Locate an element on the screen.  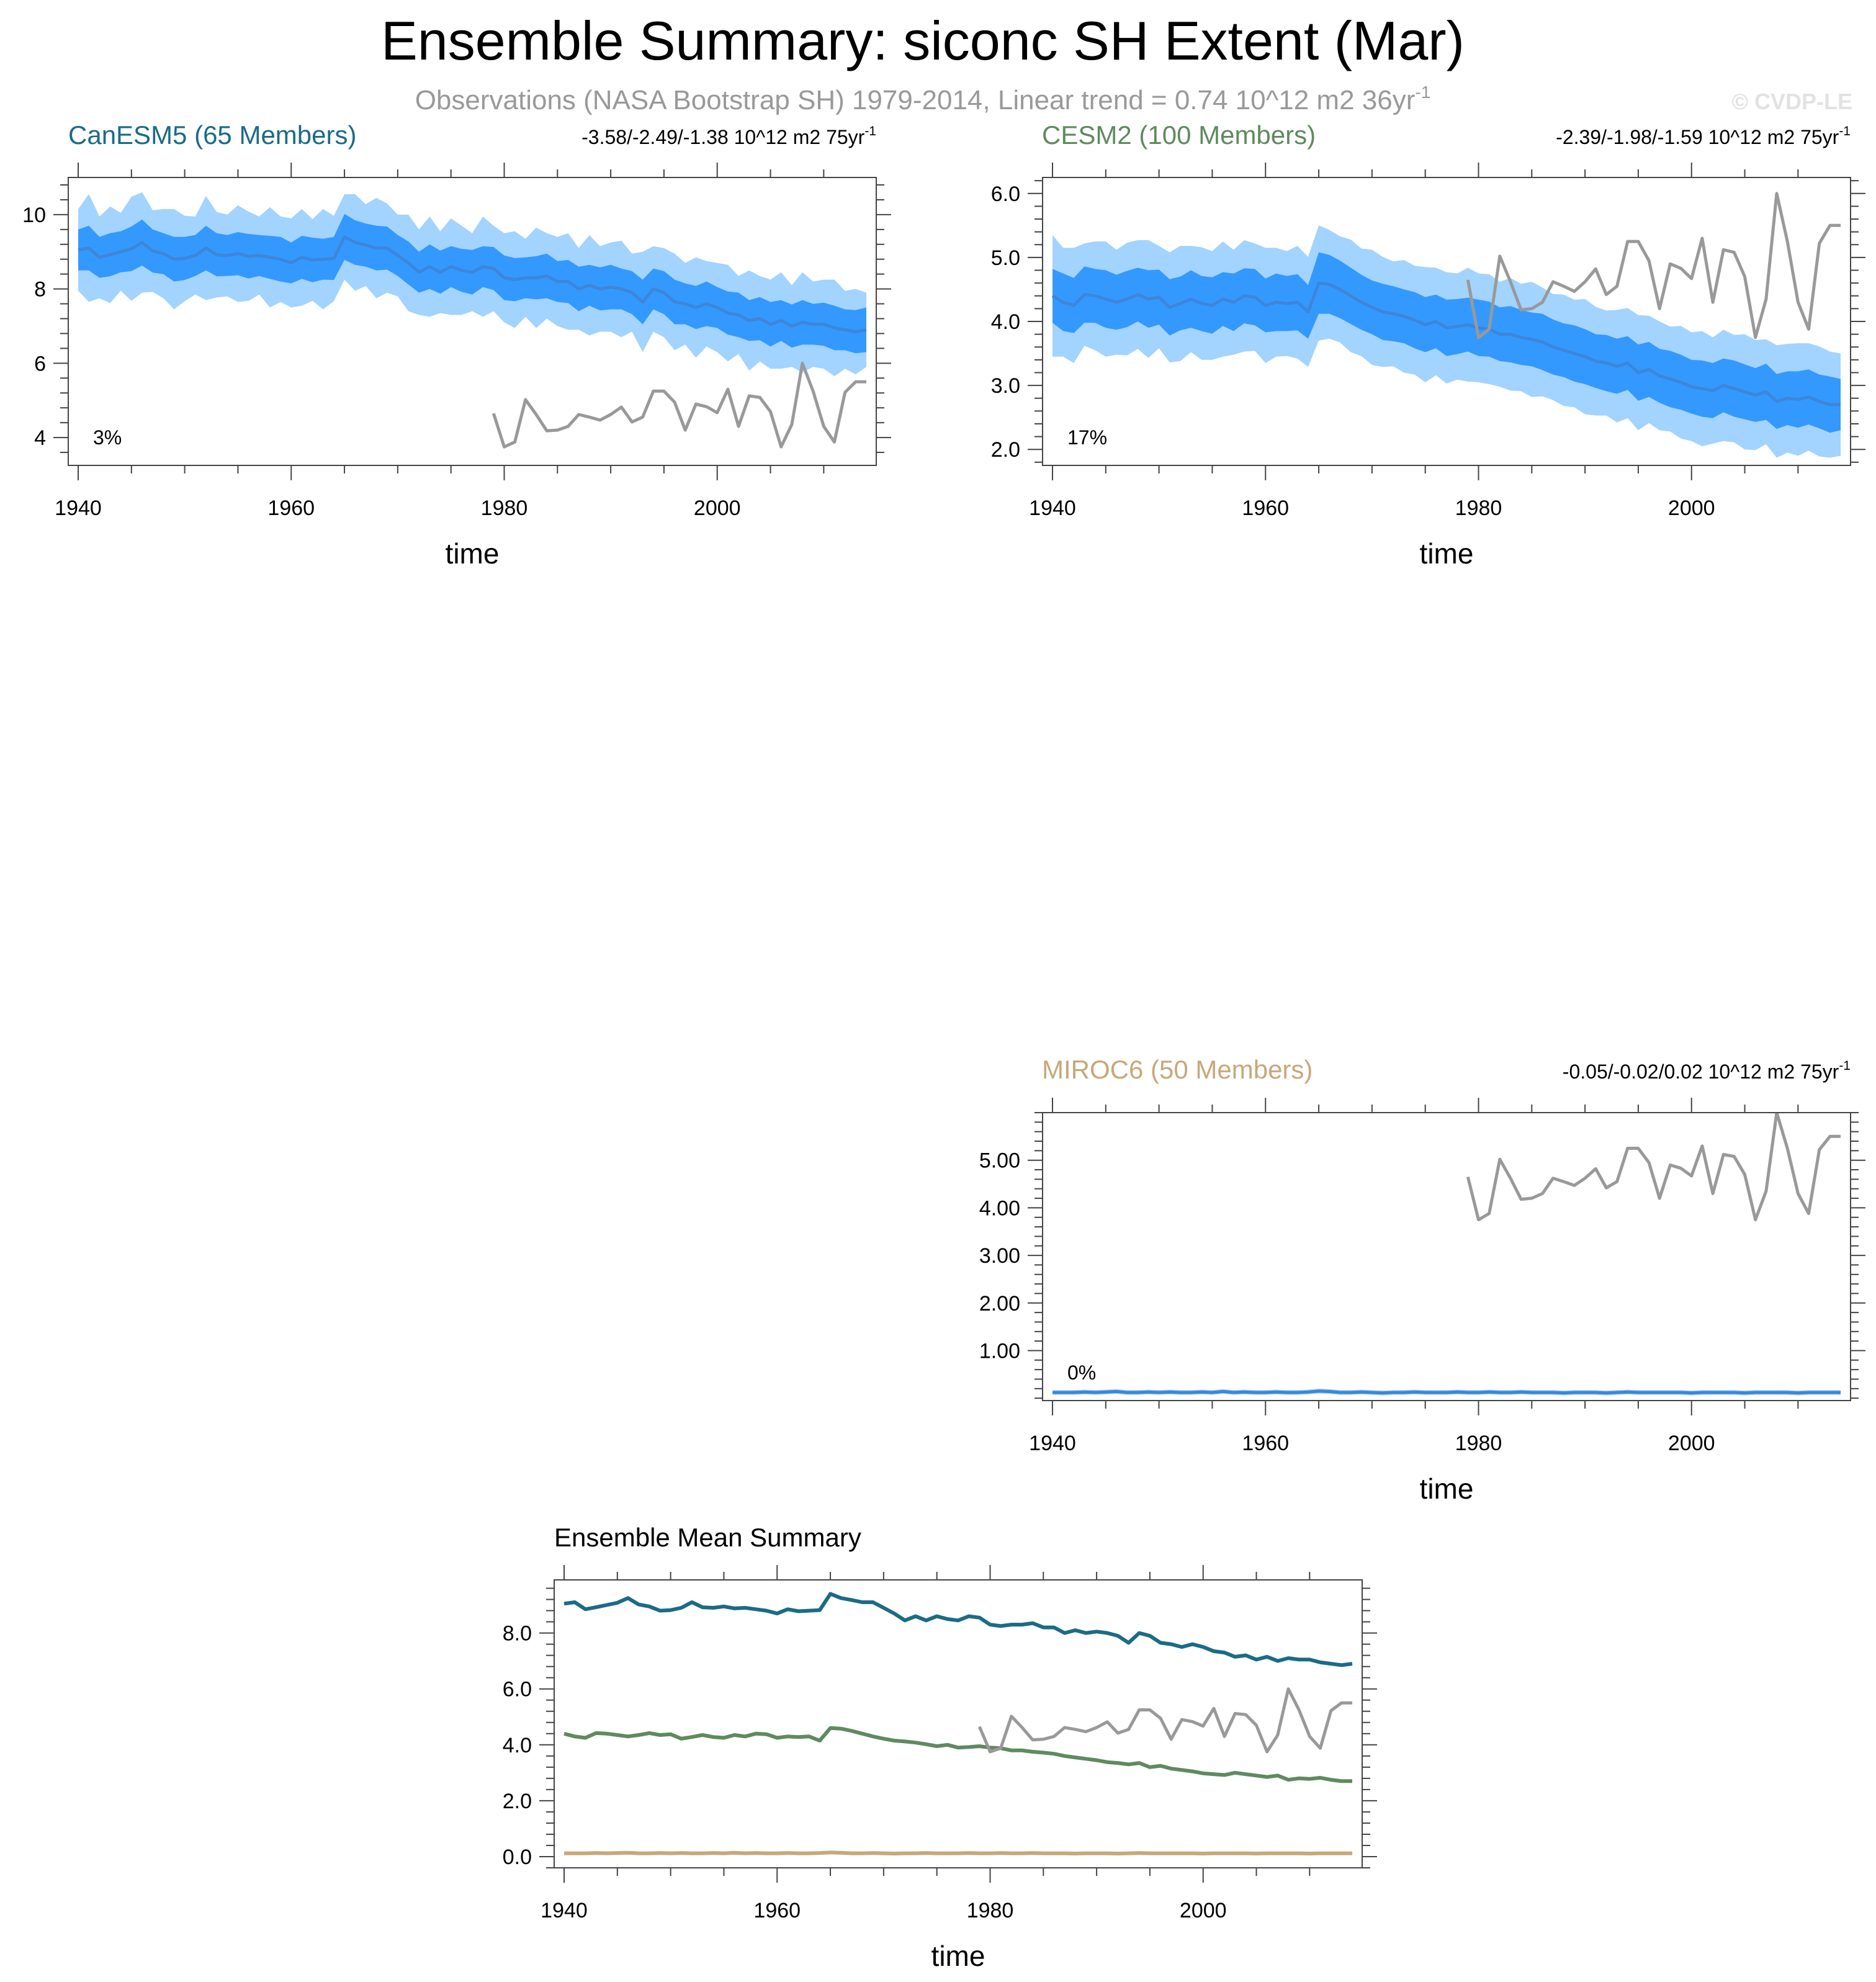
miroc6-y-tick-label: 2.00 is located at coordinates (999, 1304).